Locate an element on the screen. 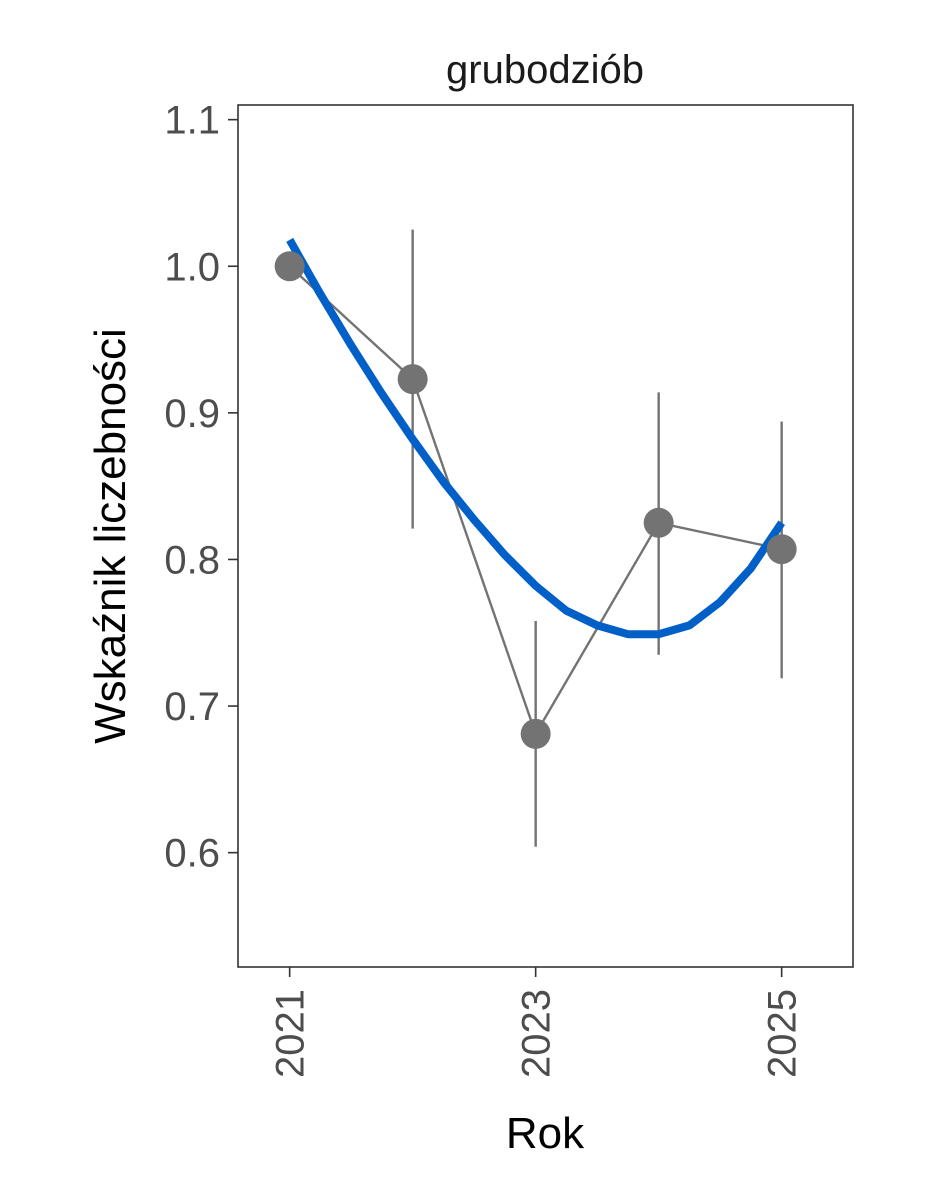  y-tick-label: 0.6 is located at coordinates (192, 854).